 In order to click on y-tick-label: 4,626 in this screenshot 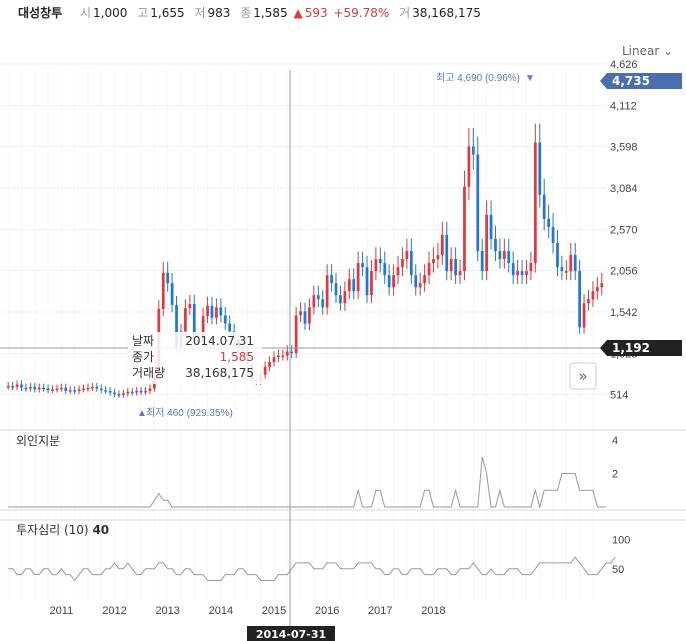, I will do `click(624, 65)`.